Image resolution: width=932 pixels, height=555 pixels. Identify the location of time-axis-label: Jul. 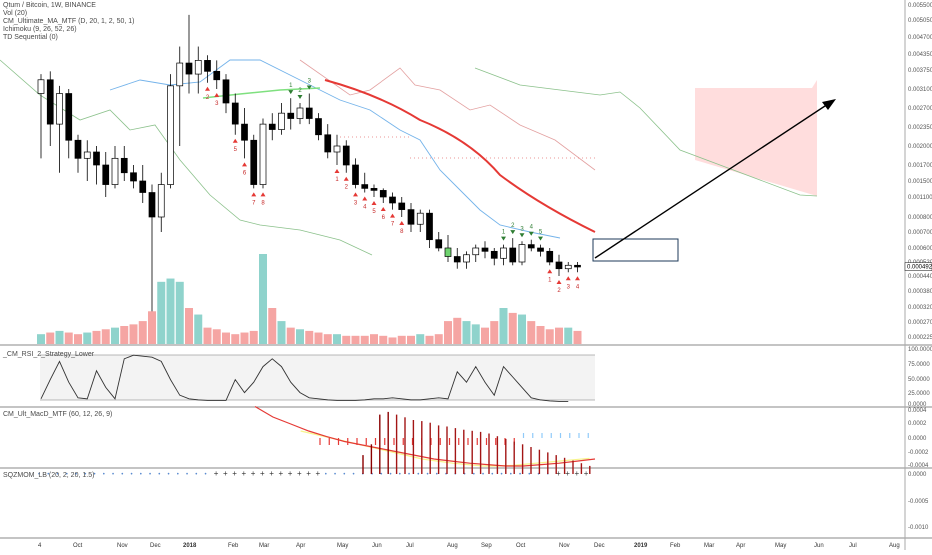
(410, 546).